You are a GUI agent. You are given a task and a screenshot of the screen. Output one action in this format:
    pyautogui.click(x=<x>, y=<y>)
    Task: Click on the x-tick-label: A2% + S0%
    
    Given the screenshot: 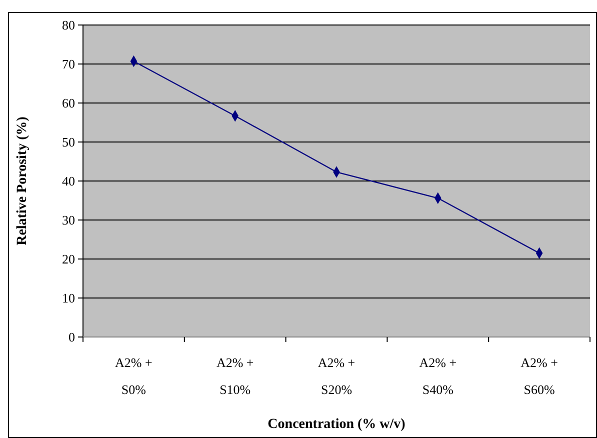 What is the action you would take?
    pyautogui.click(x=133, y=376)
    